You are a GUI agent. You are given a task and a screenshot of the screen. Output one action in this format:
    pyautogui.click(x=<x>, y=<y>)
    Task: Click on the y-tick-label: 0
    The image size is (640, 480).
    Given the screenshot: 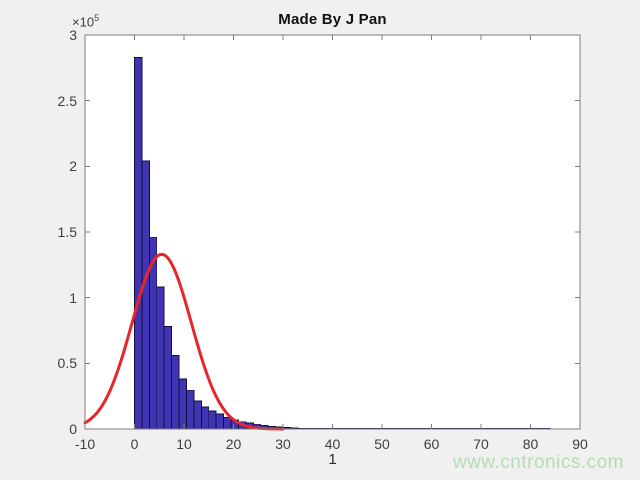 What is the action you would take?
    pyautogui.click(x=73, y=429)
    